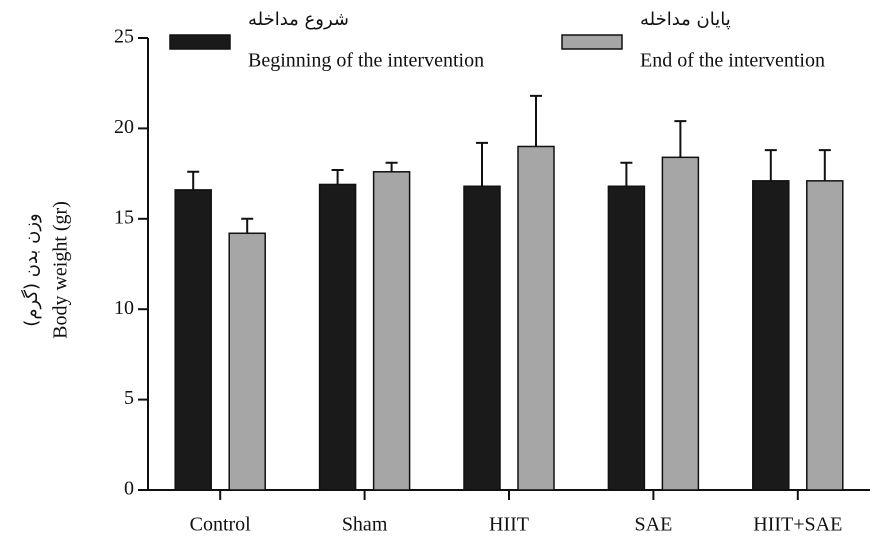 The width and height of the screenshot is (883, 542). Describe the element at coordinates (298, 19) in the screenshot. I see `legend-label-fa: شروع مداخله` at that location.